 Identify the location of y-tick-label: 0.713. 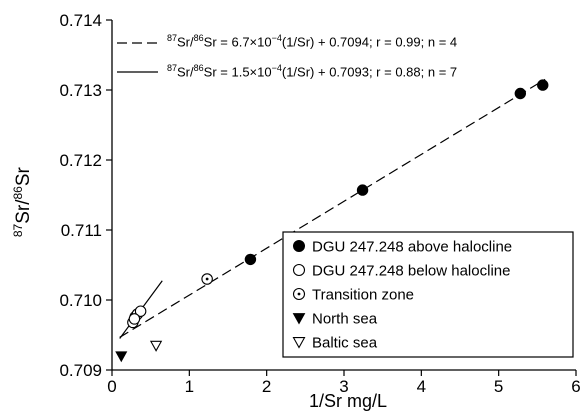
(80, 90).